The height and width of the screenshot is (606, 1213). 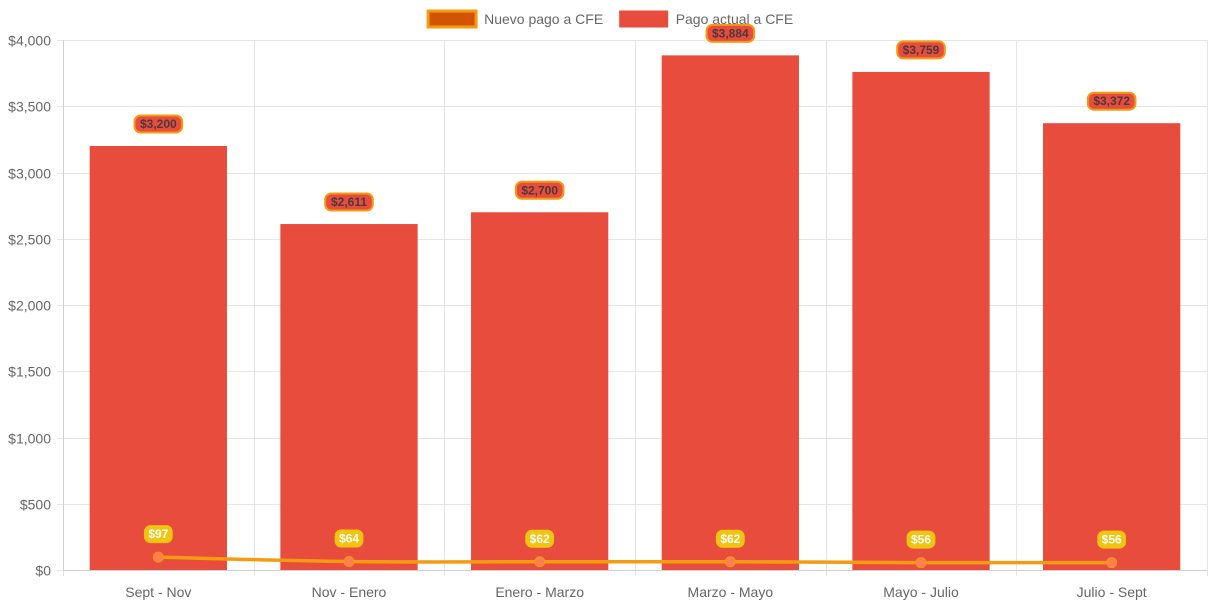 I want to click on y-tick-label: $3,000, so click(x=29, y=174).